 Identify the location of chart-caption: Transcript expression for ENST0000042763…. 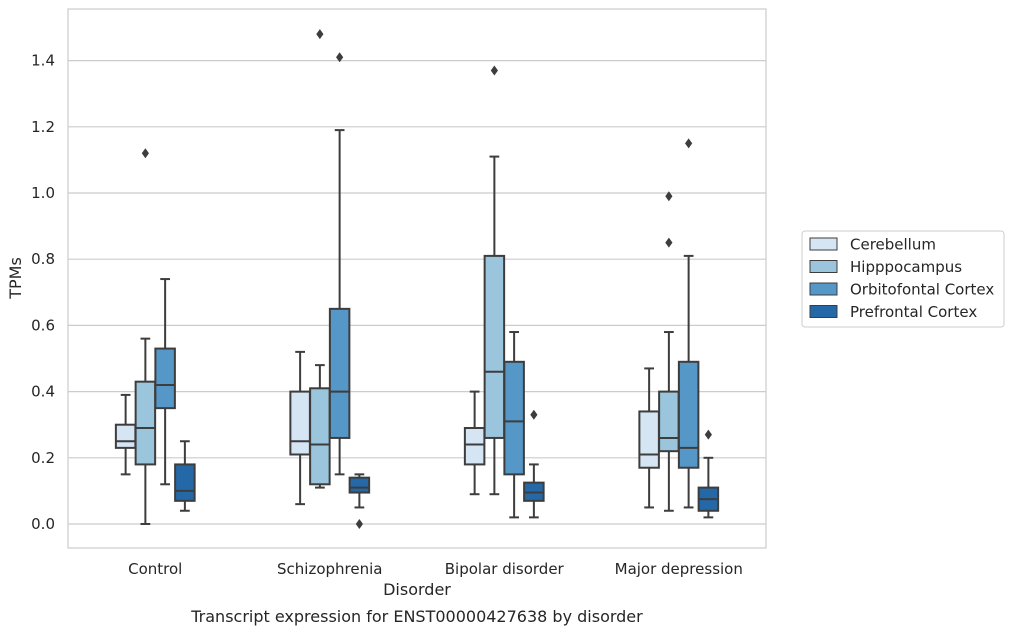
(416, 616).